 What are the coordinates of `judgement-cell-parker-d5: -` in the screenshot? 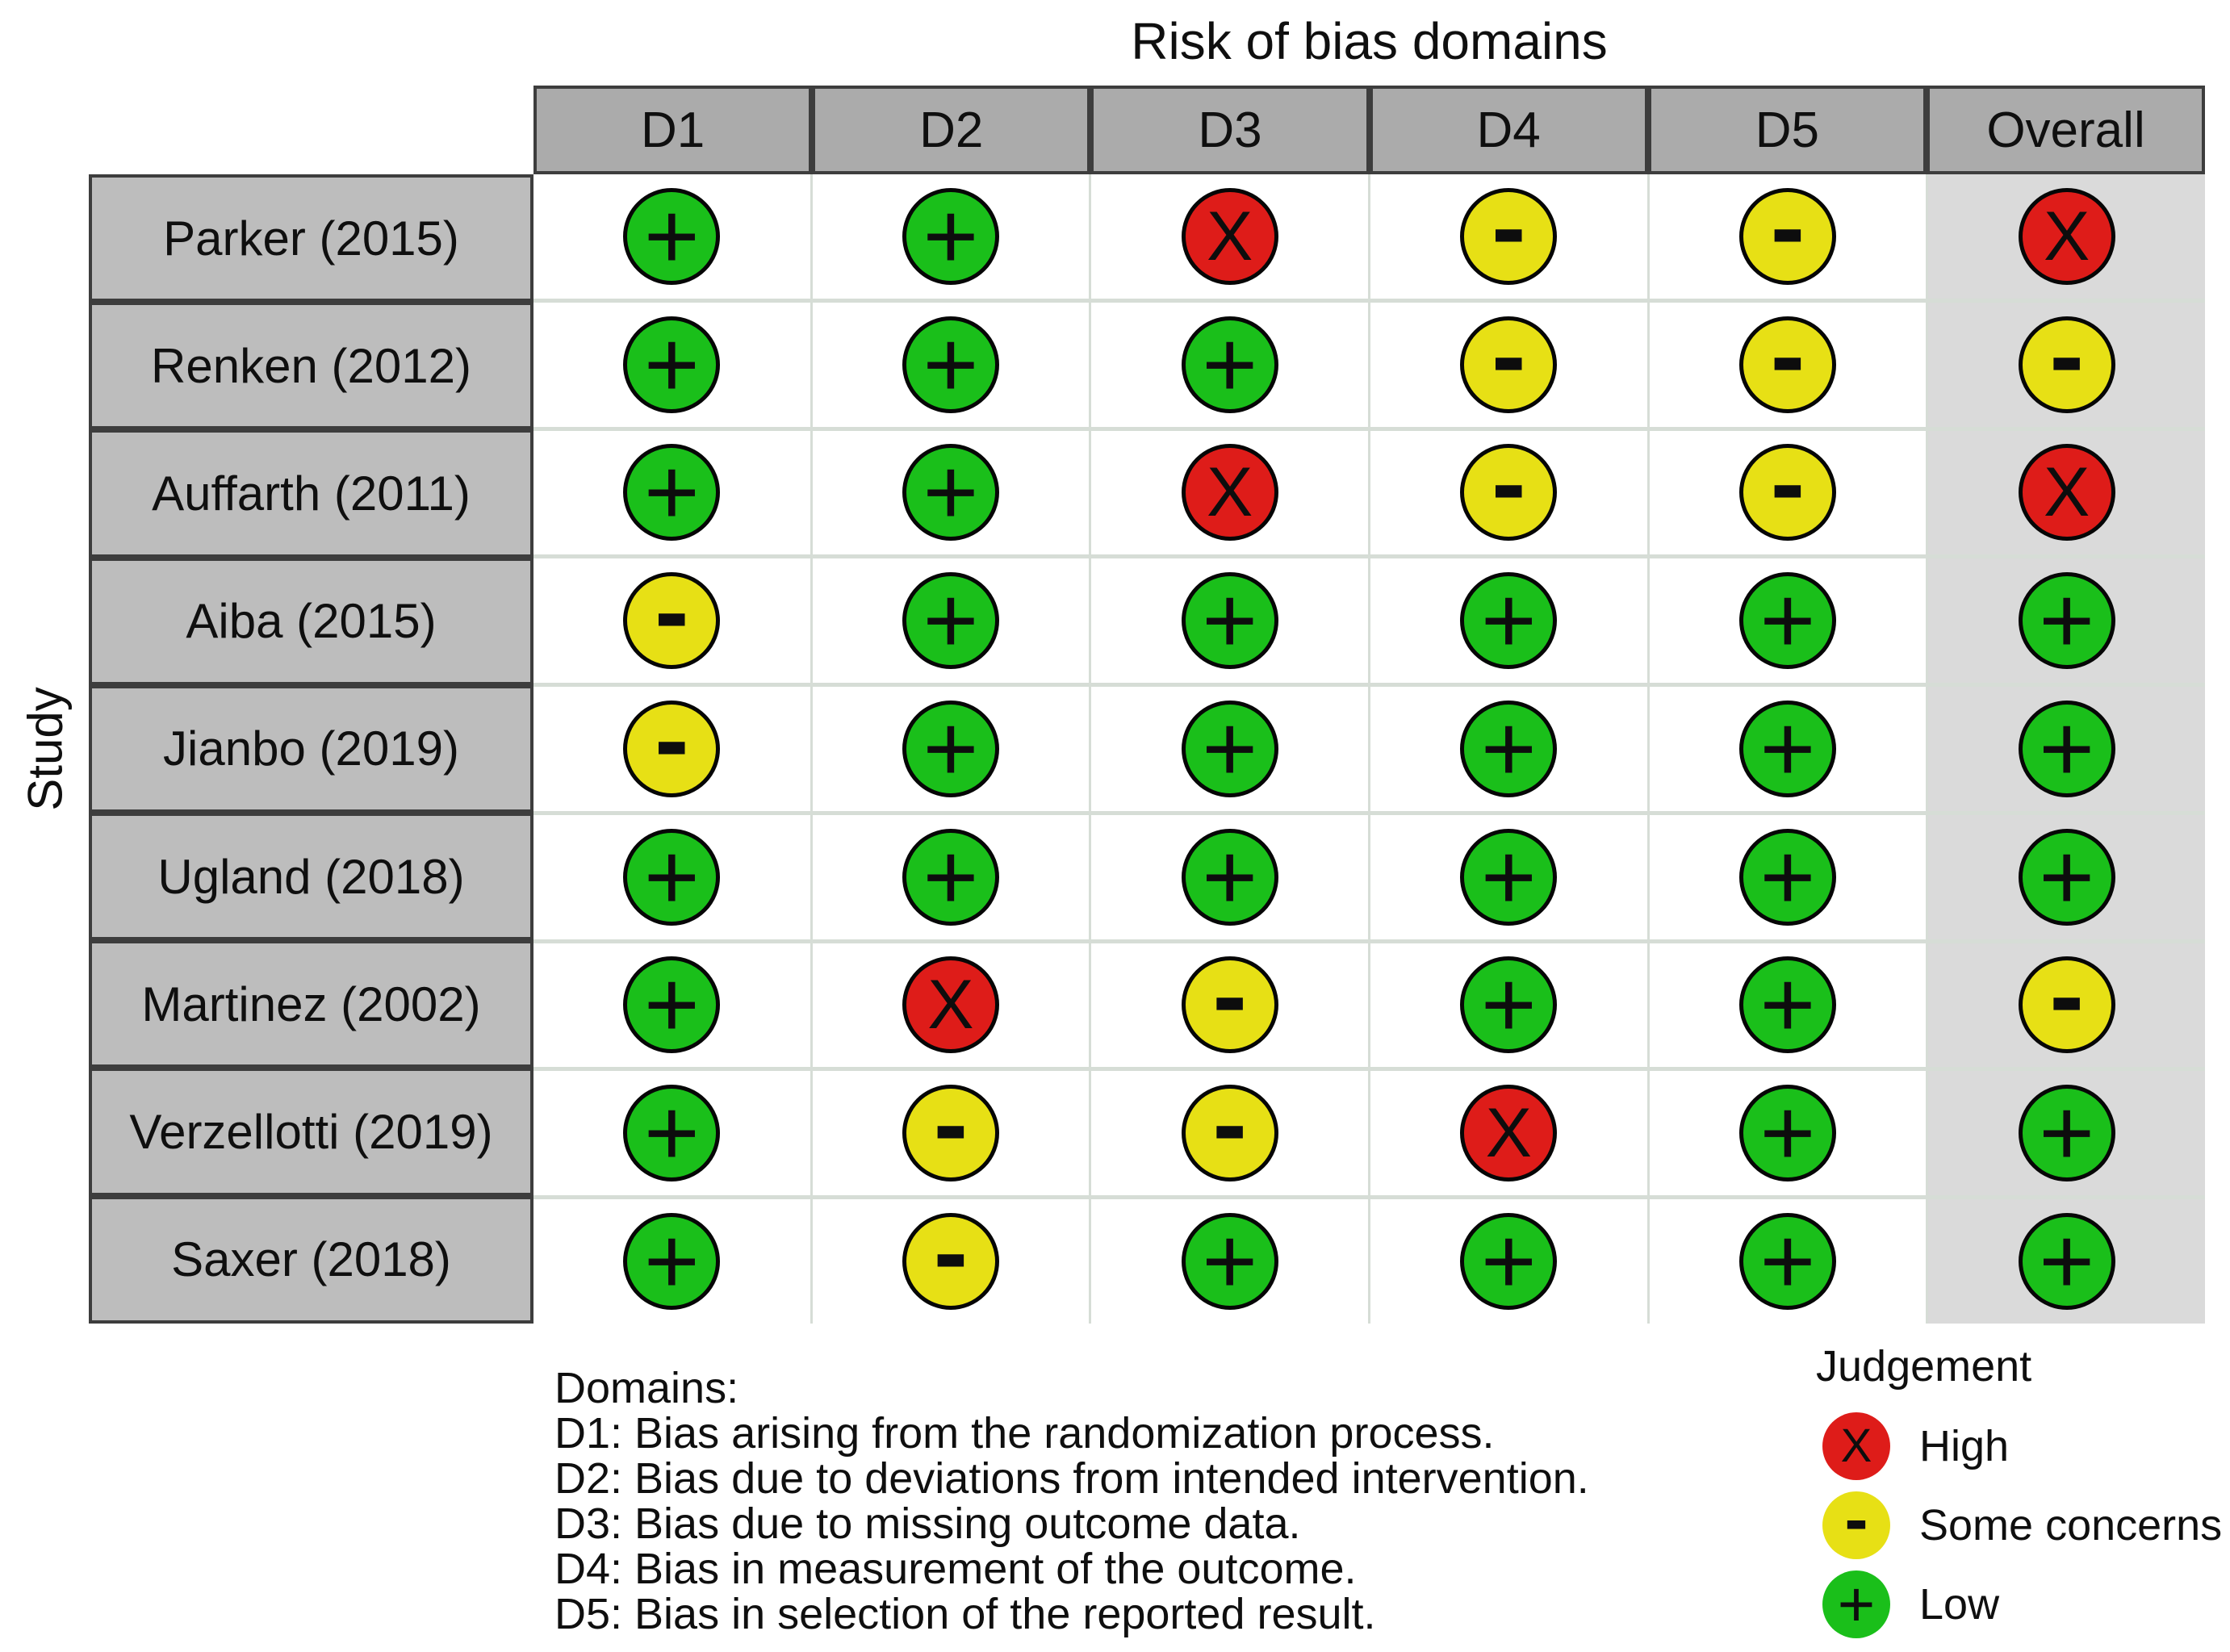 It's located at (1788, 234).